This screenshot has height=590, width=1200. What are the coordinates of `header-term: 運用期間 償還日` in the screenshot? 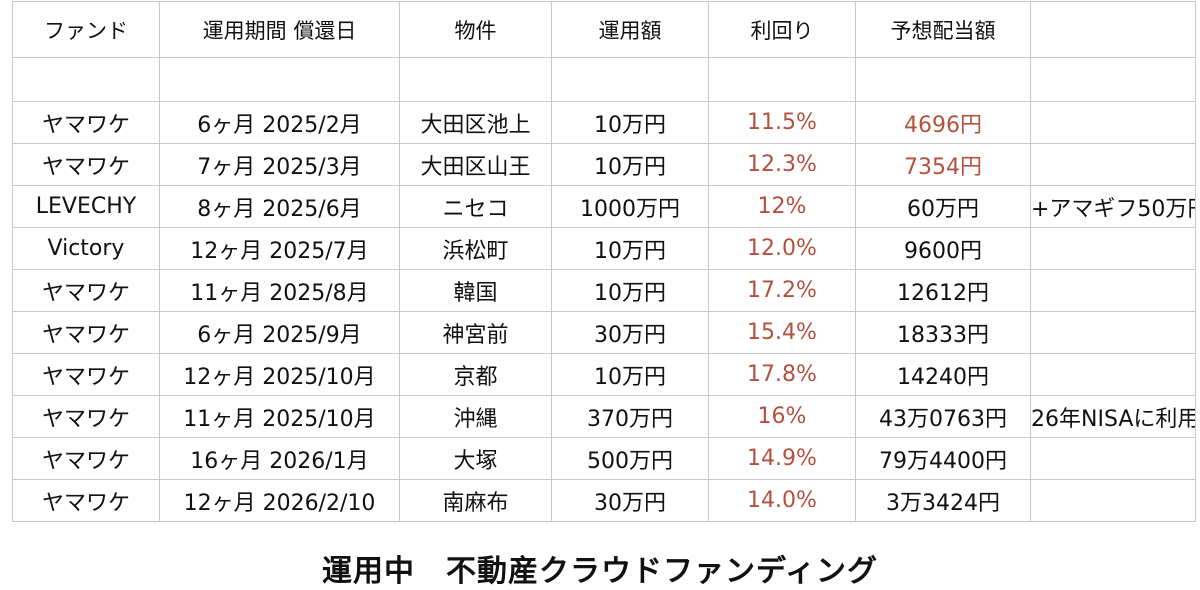 It's located at (279, 29).